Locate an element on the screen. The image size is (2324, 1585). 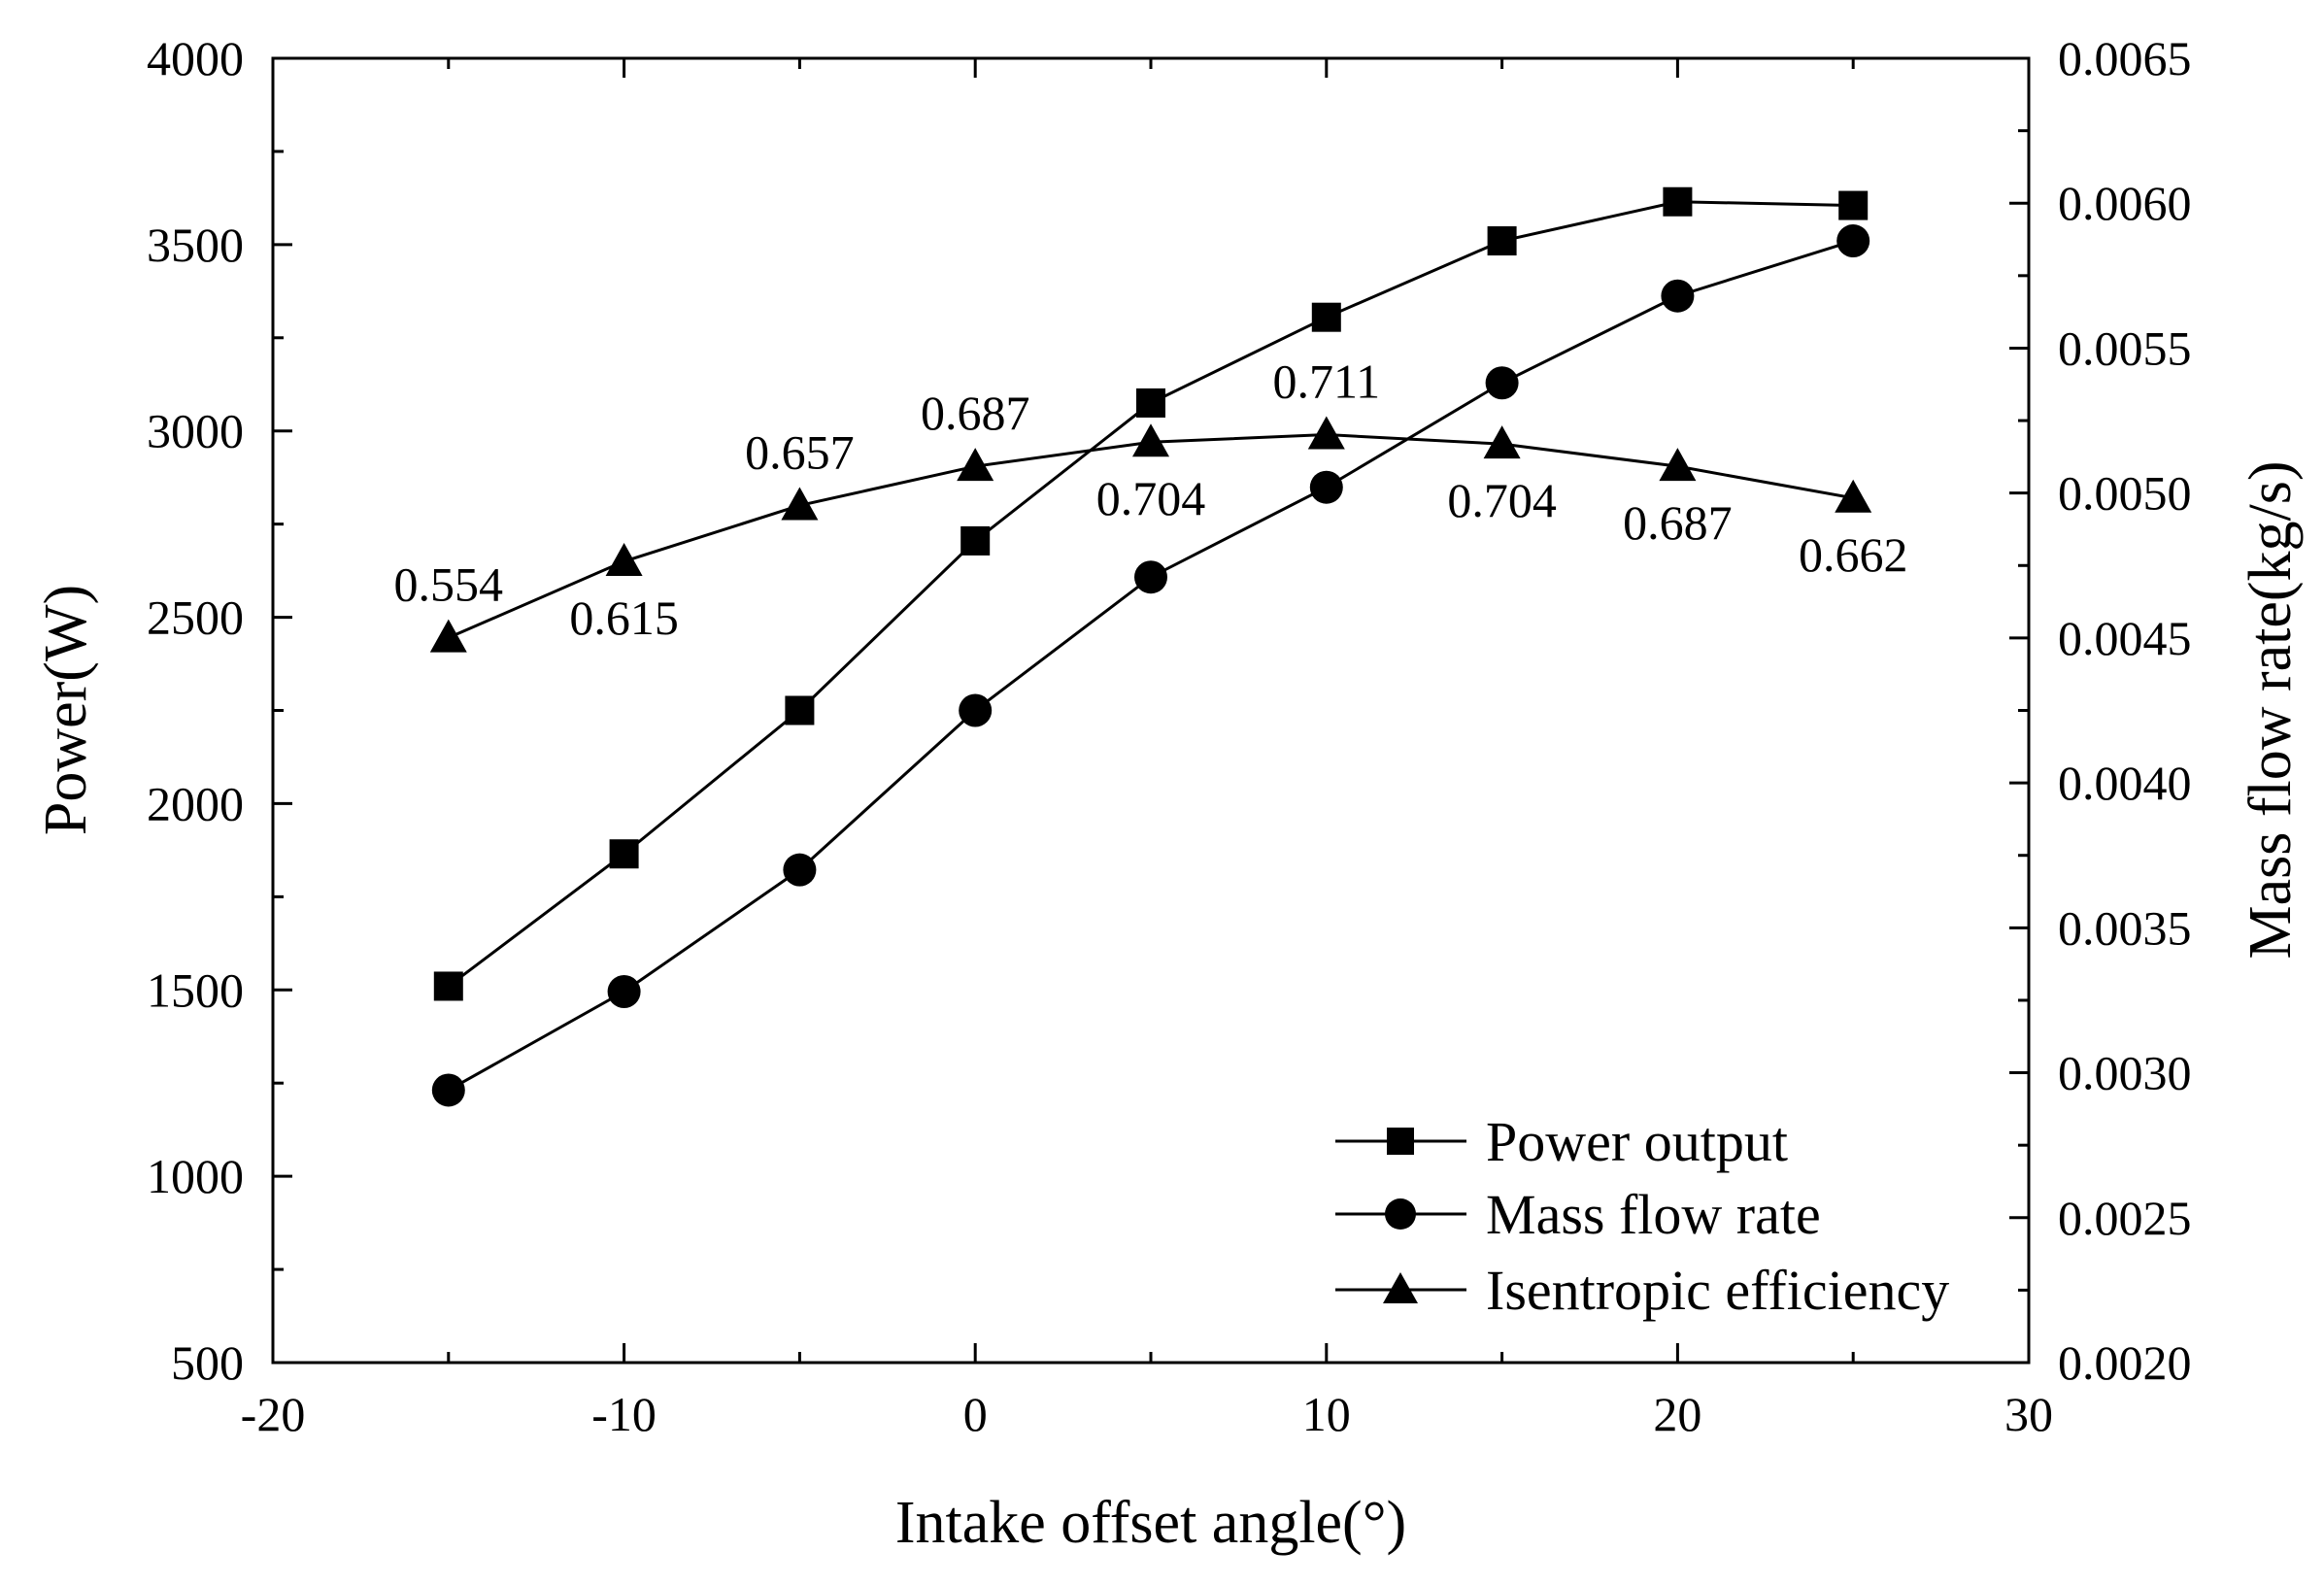
y-axis-title: Power(W) is located at coordinates (66, 710).